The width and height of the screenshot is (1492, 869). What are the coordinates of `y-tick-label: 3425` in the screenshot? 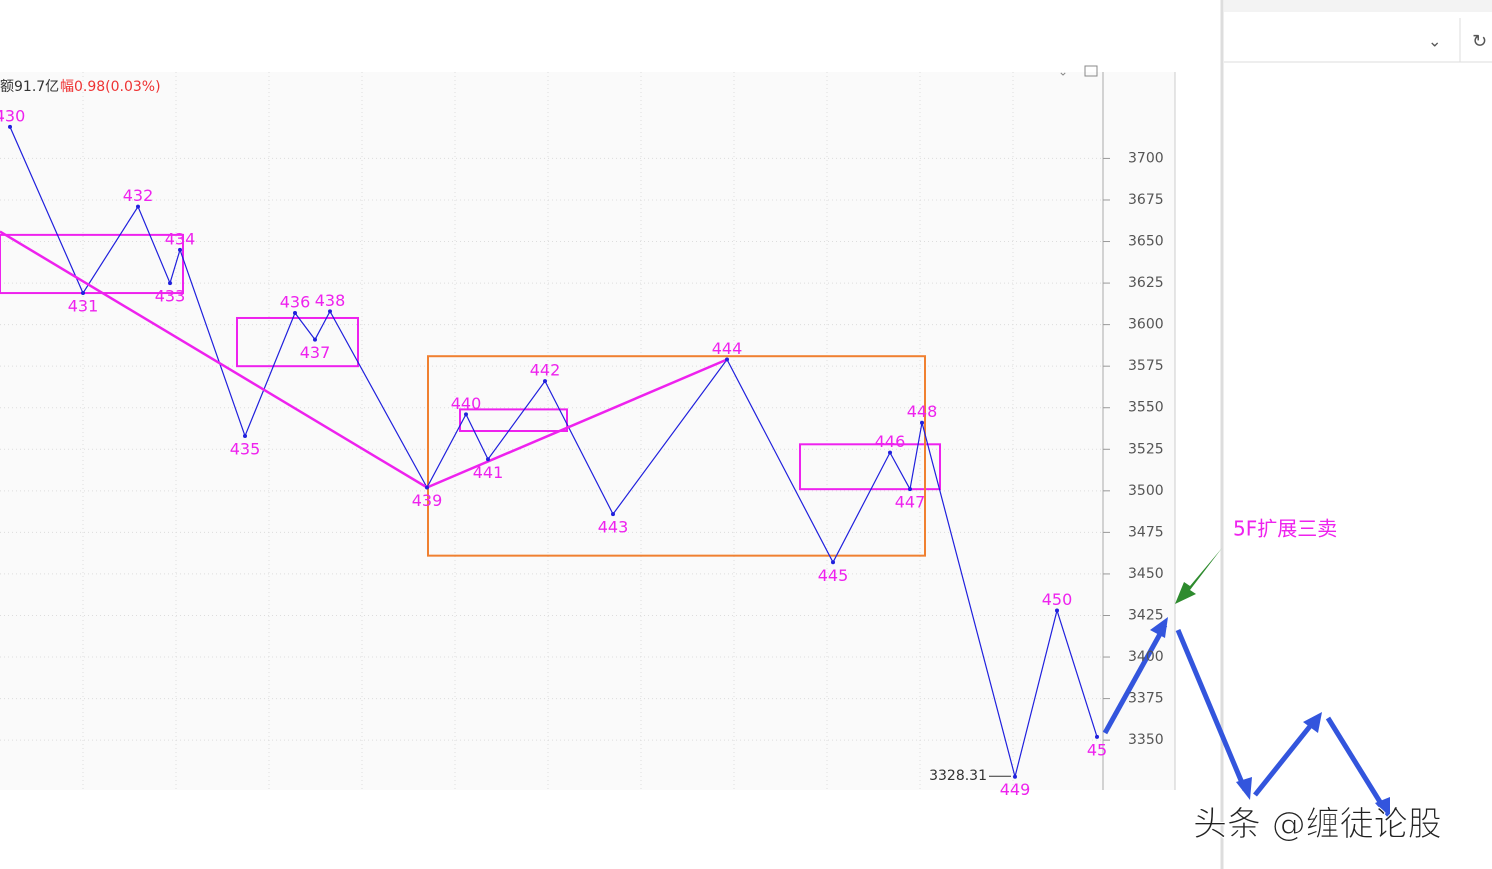 It's located at (1146, 615).